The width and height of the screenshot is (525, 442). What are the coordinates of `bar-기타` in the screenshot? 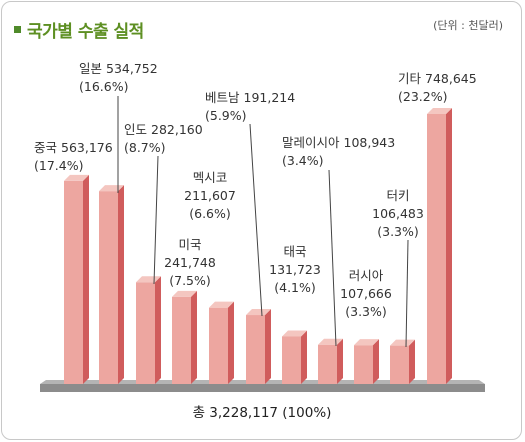 It's located at (439, 246).